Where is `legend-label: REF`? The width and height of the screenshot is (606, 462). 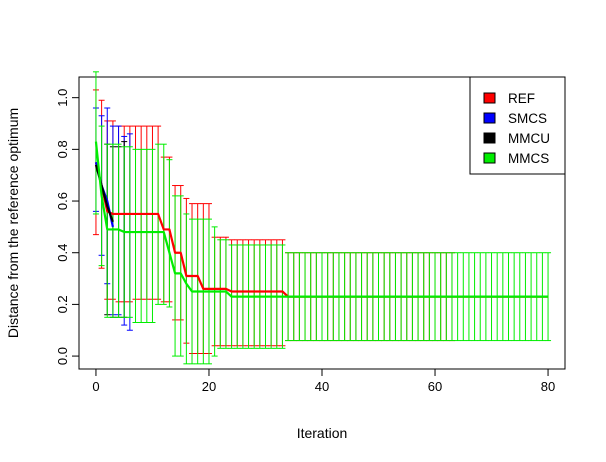
legend-label: REF is located at coordinates (521, 98).